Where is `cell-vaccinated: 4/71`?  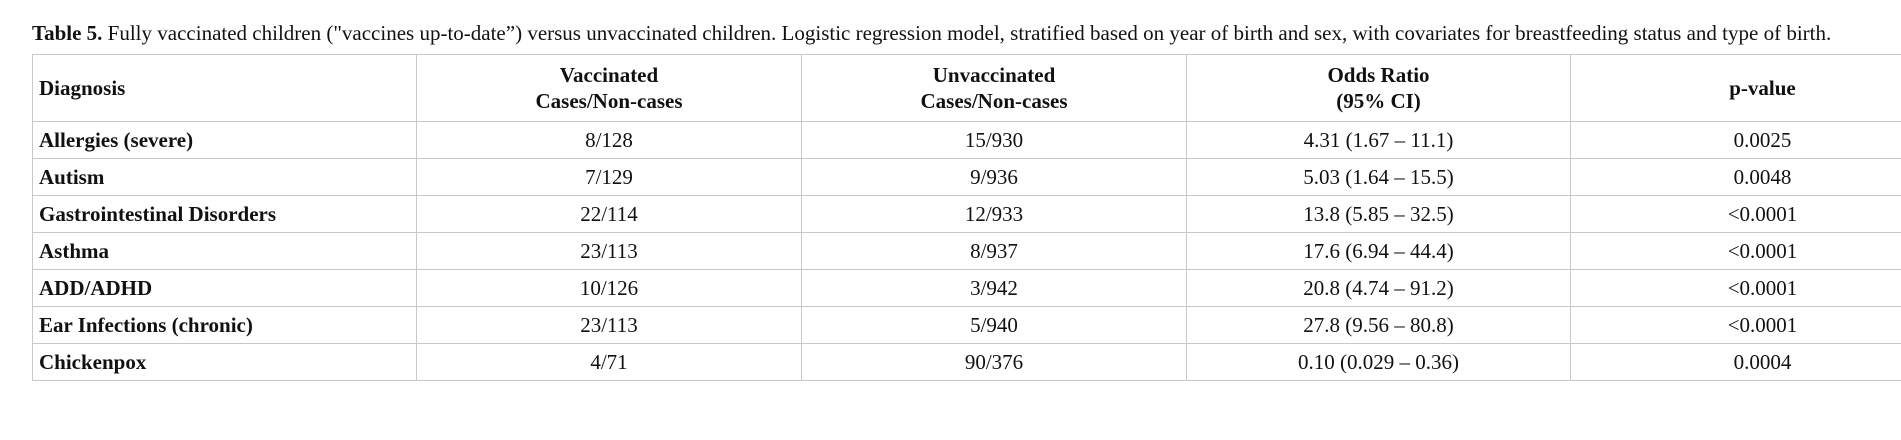 cell-vaccinated: 4/71 is located at coordinates (609, 362).